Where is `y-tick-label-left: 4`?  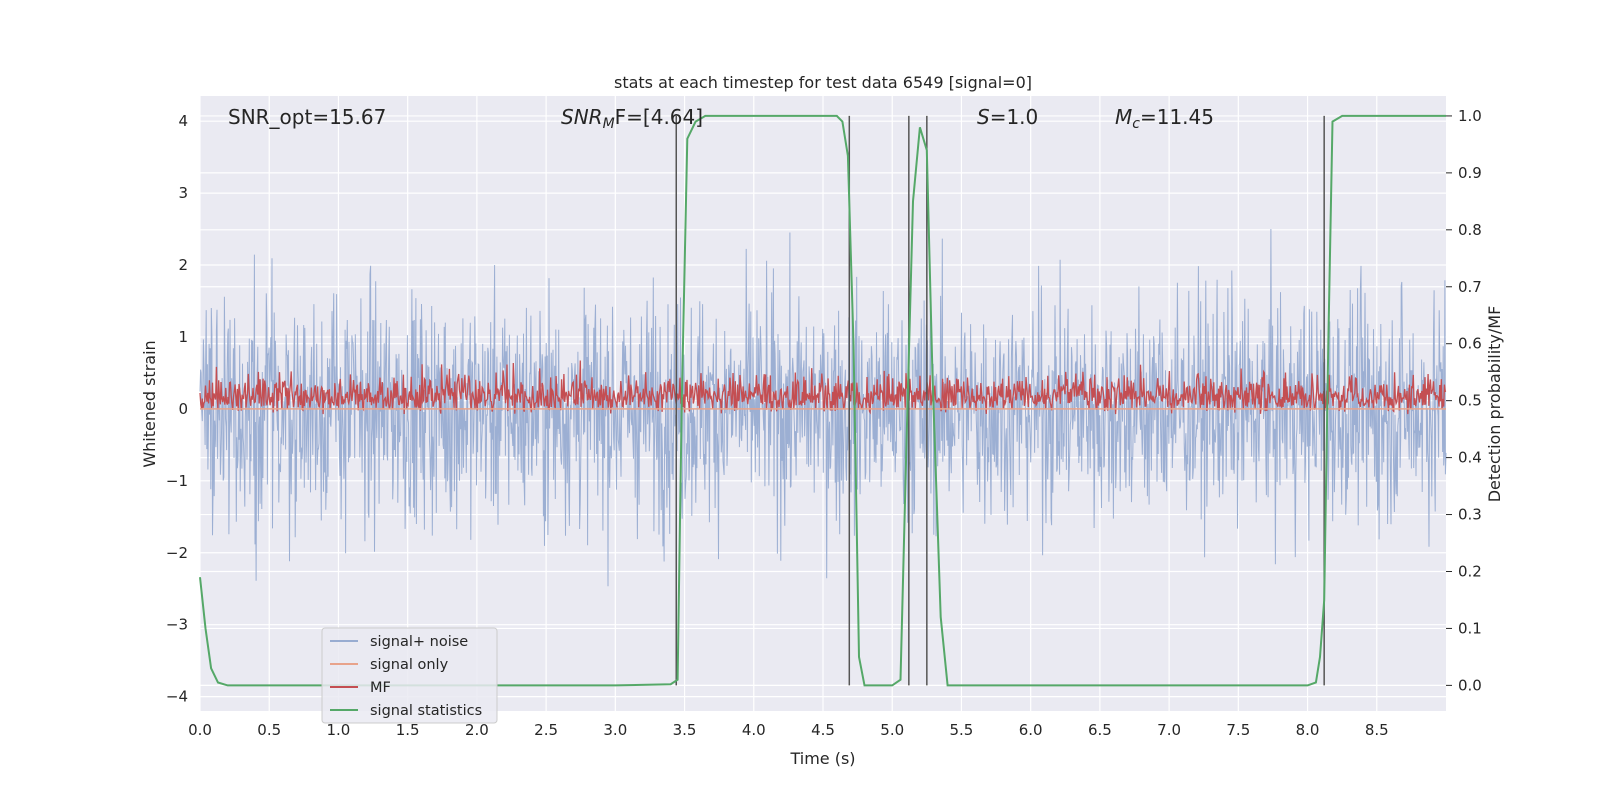 y-tick-label-left: 4 is located at coordinates (183, 121).